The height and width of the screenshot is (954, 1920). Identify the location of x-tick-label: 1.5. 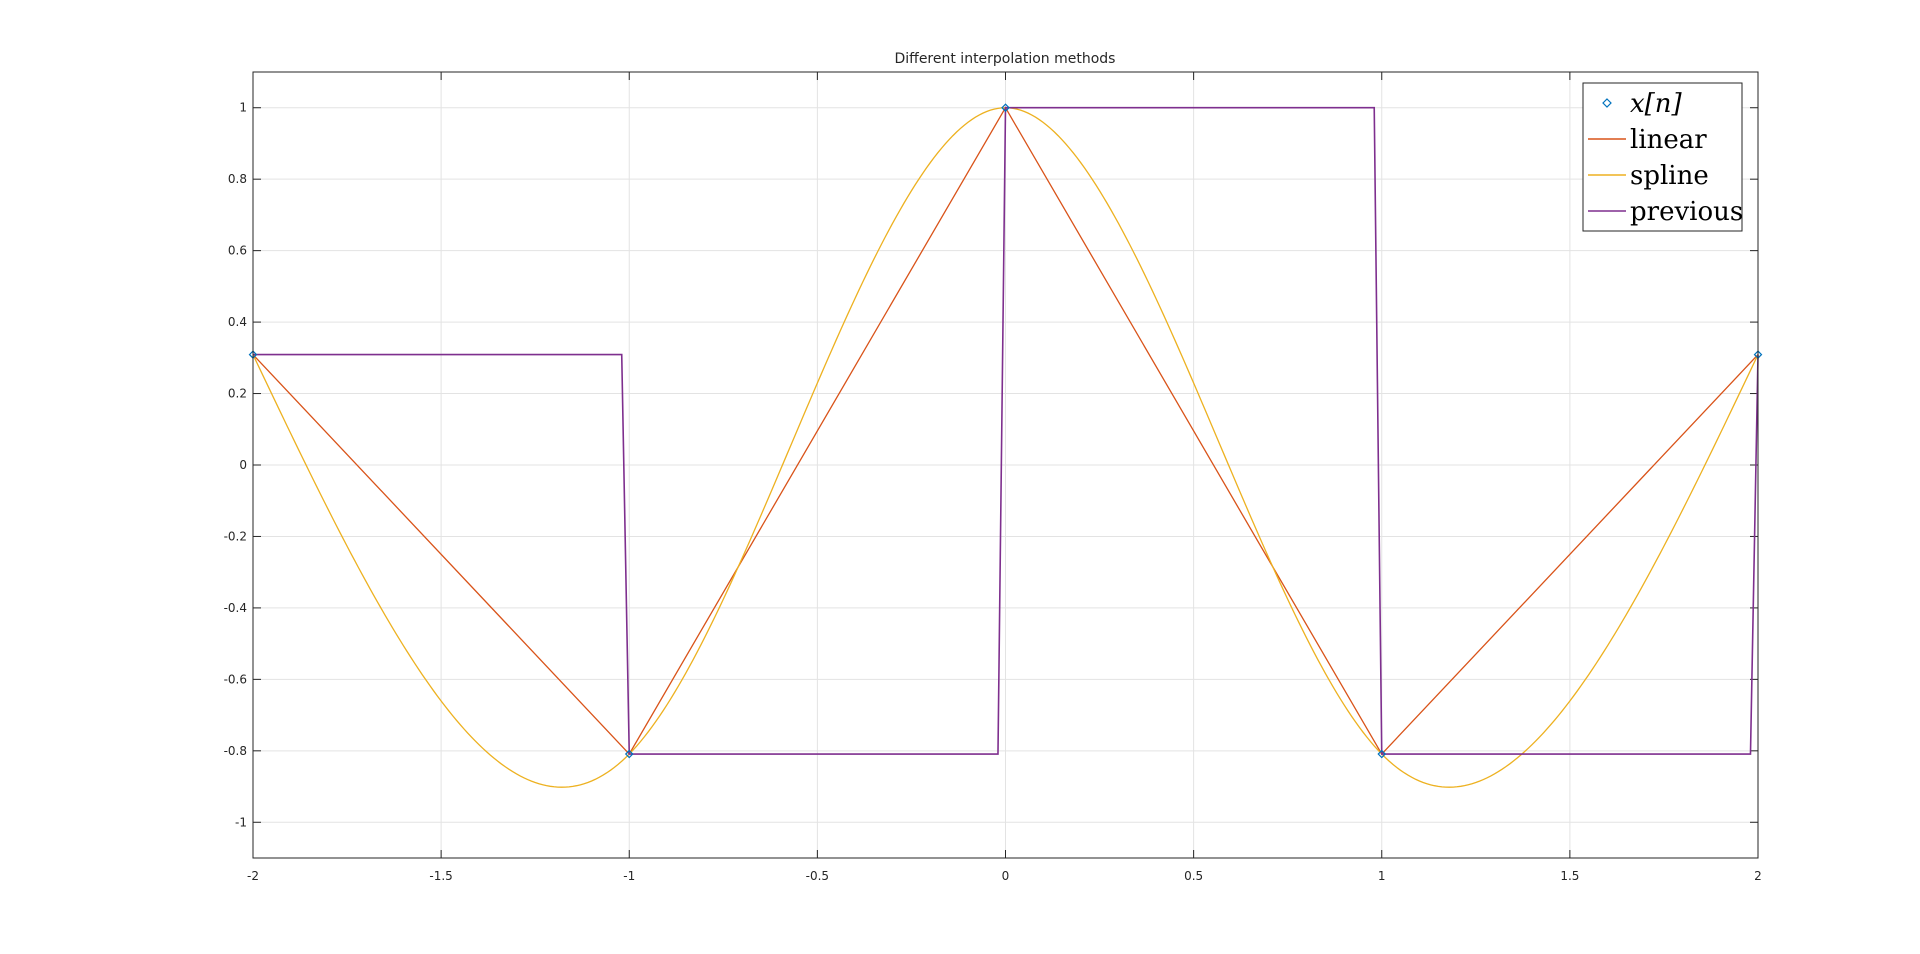
(1569, 876).